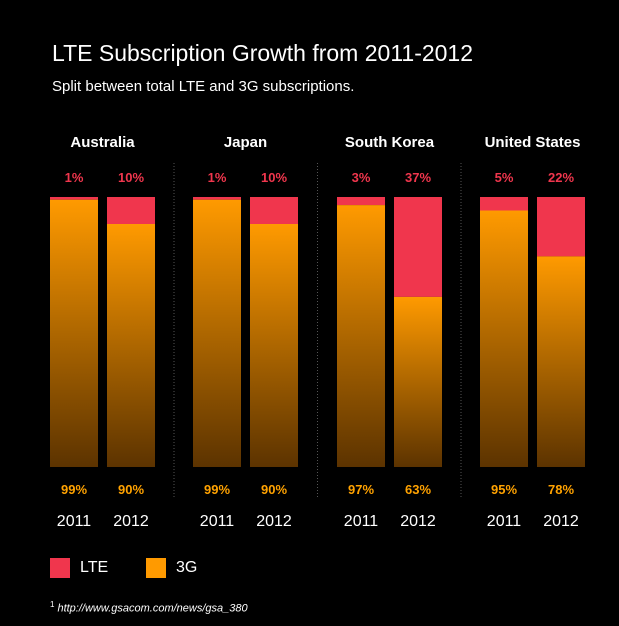 The image size is (619, 626). Describe the element at coordinates (74, 333) in the screenshot. I see `bar-3g-australia-2011` at that location.